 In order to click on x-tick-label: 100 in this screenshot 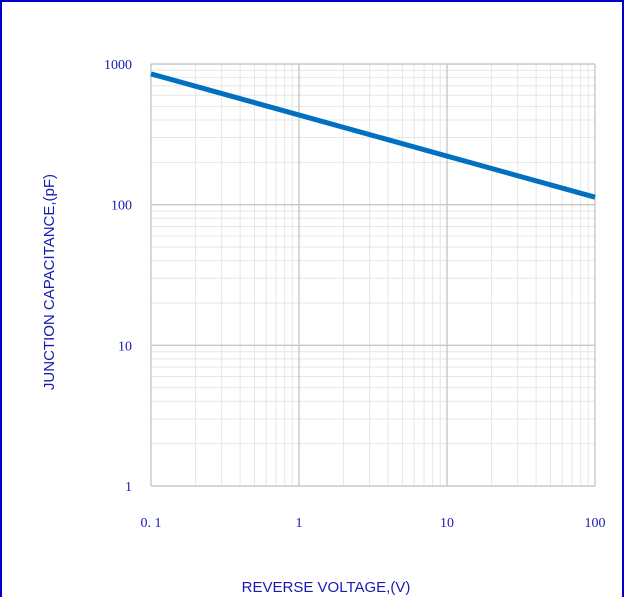, I will do `click(595, 523)`.